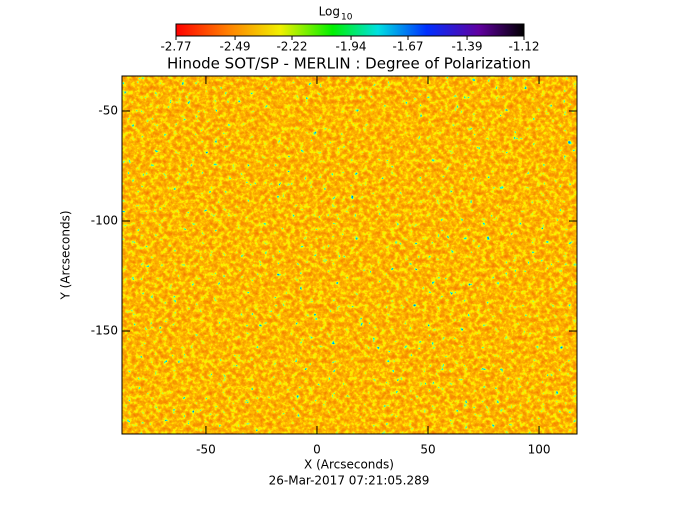  Describe the element at coordinates (206, 450) in the screenshot. I see `x-tick-label: -50` at that location.